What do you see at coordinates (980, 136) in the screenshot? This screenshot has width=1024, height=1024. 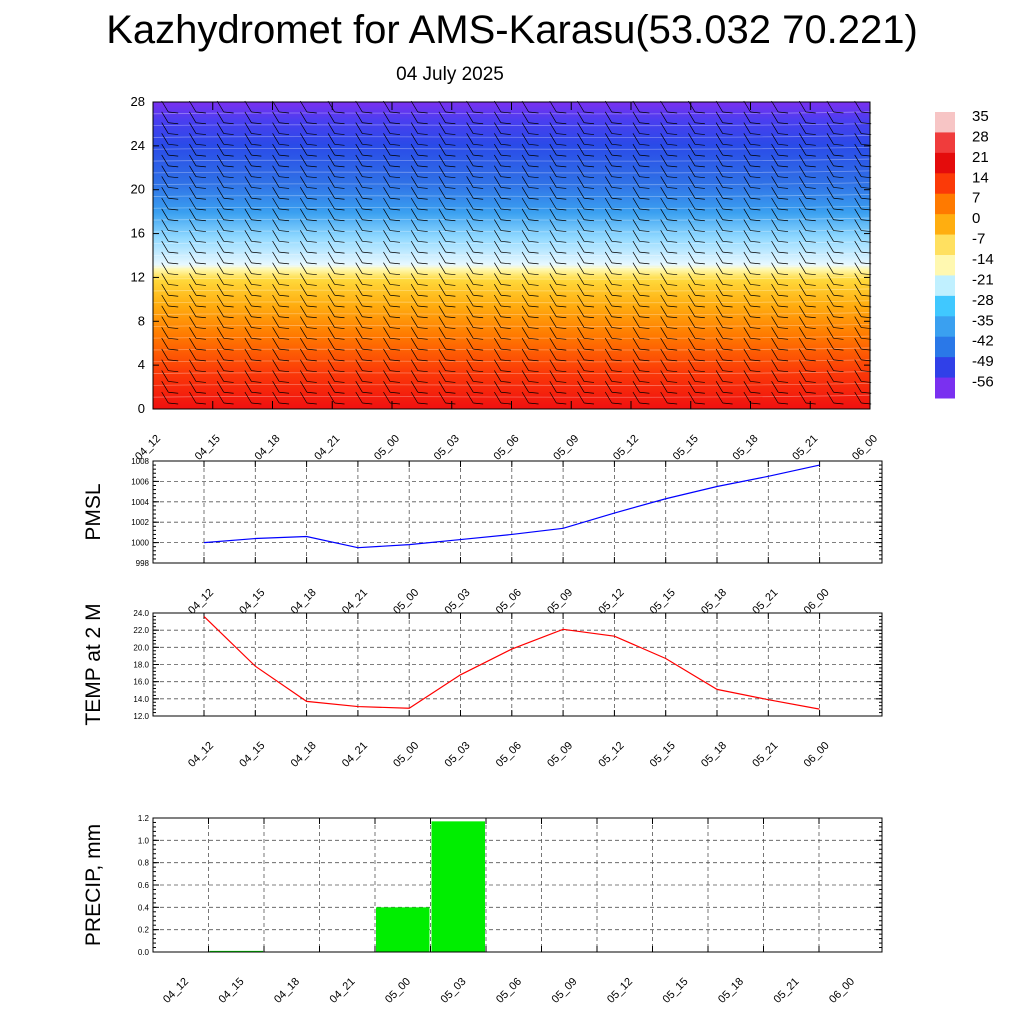 I see `colorbar-label: 28` at bounding box center [980, 136].